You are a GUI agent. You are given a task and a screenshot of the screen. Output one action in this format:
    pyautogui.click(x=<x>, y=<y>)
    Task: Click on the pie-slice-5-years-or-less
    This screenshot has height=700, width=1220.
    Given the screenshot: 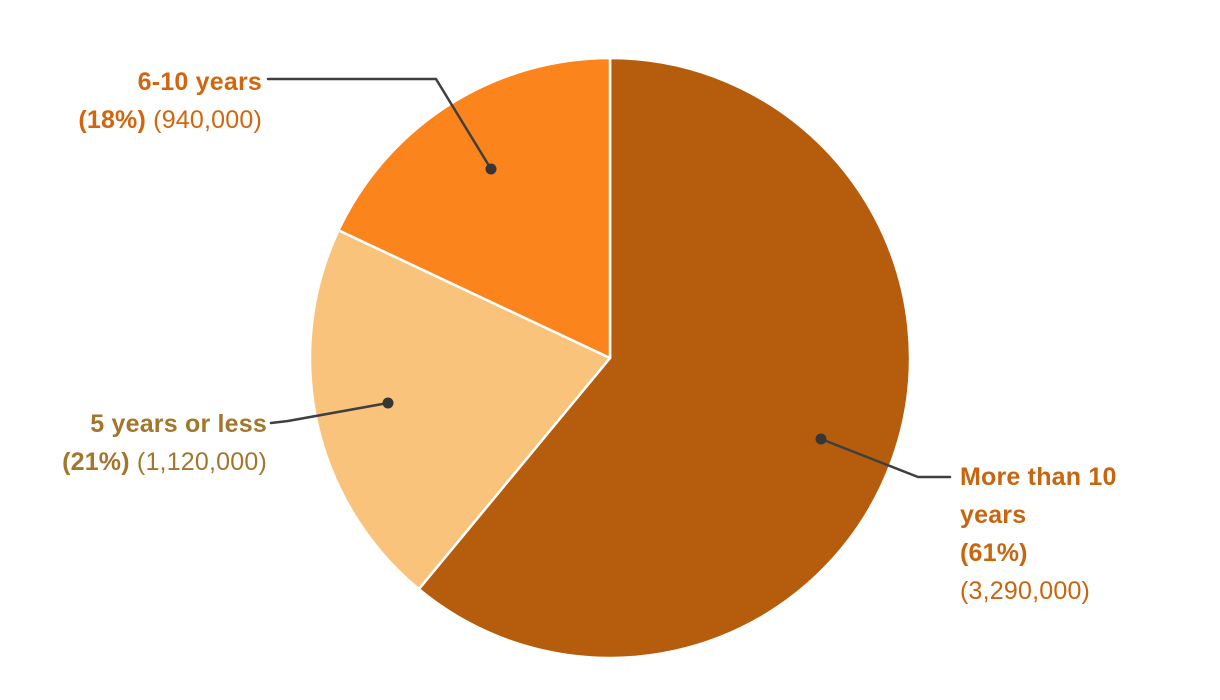 What is the action you would take?
    pyautogui.click(x=460, y=410)
    